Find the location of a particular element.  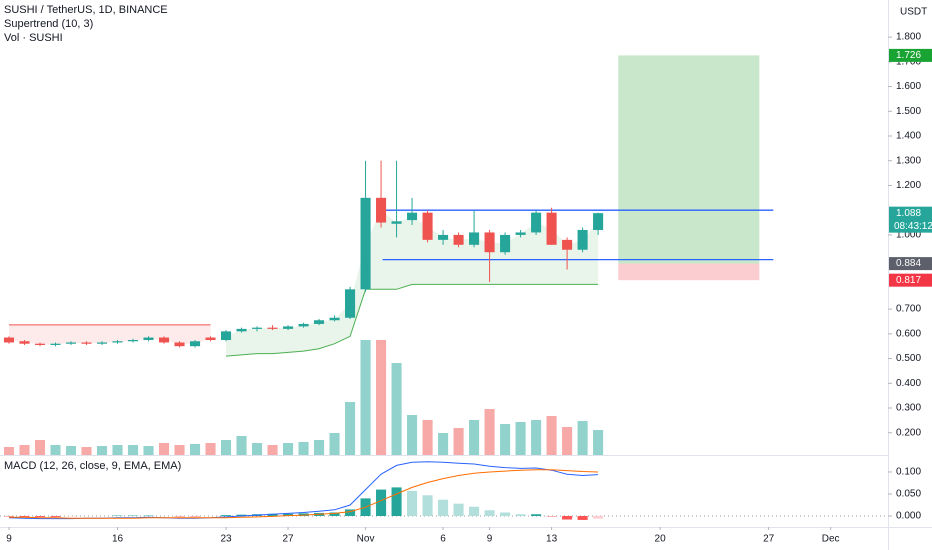

price-badge-label: 1.088 is located at coordinates (908, 213).